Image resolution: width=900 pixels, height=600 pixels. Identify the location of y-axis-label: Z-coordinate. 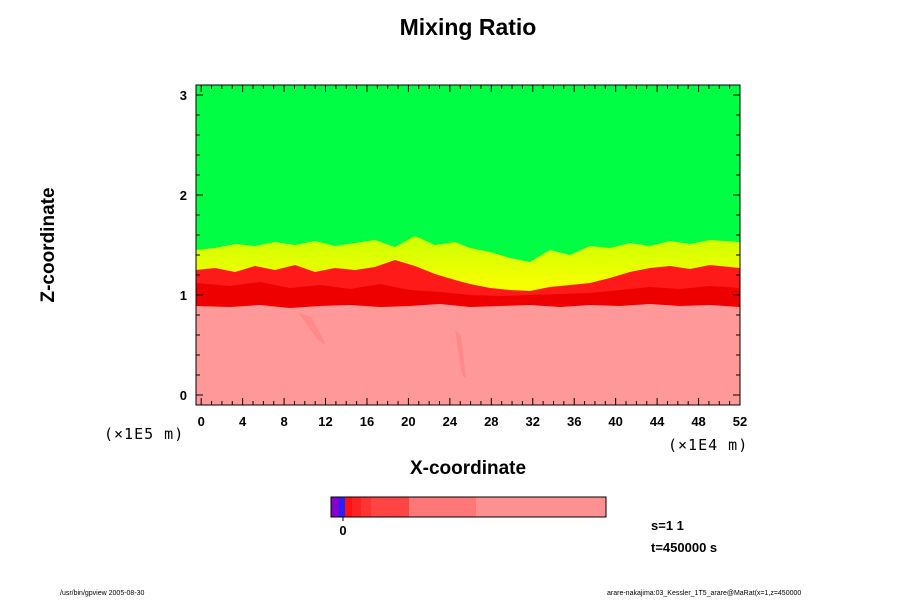
(48, 245).